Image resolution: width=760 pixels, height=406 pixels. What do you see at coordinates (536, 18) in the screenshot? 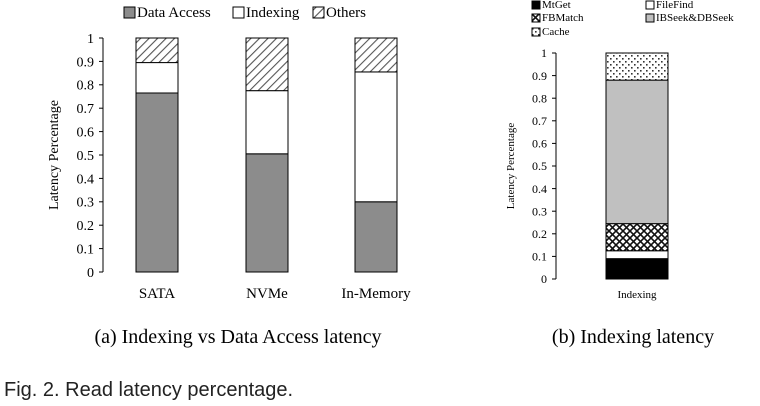
I see `chart-b-legend-swatch-fbmatch` at bounding box center [536, 18].